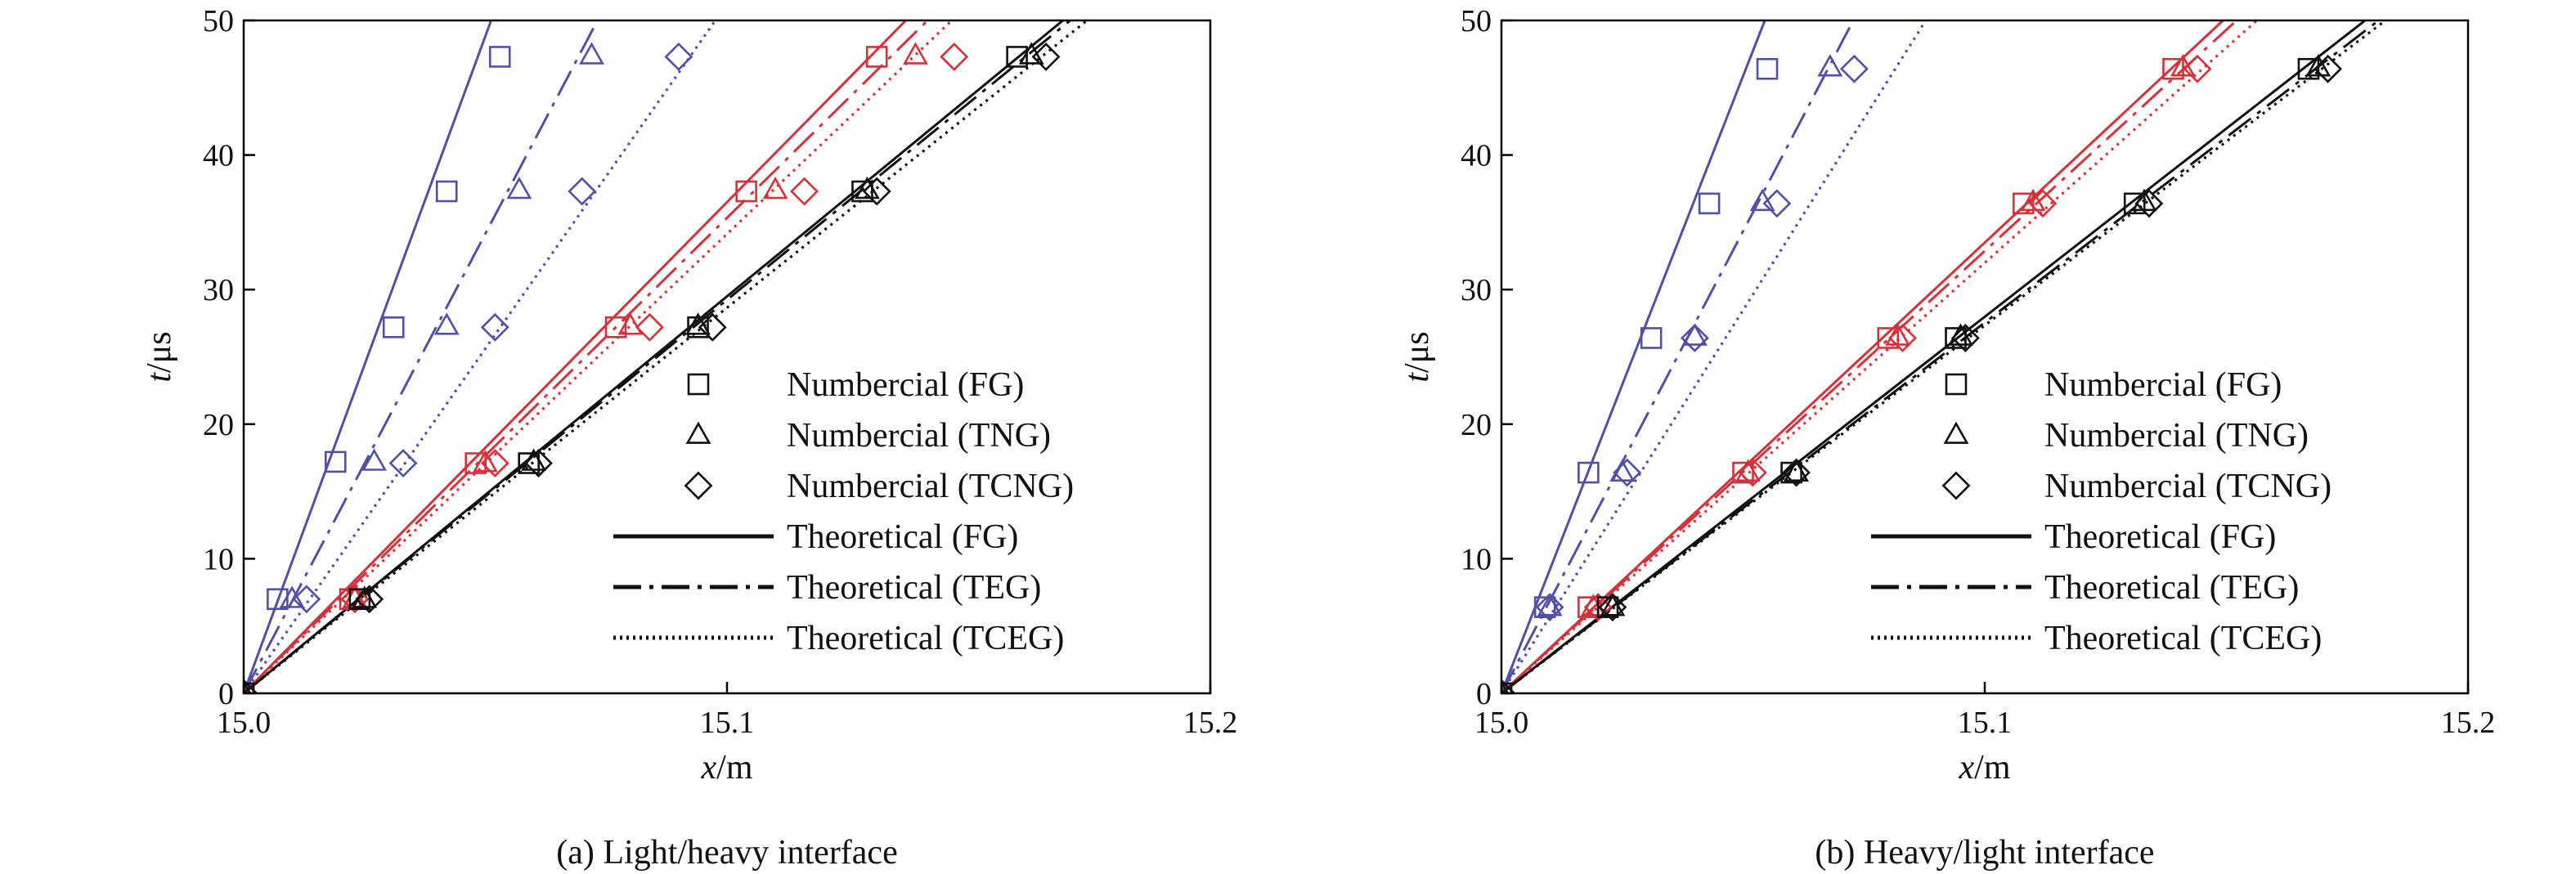 This screenshot has height=874, width=2576. What do you see at coordinates (1476, 156) in the screenshot?
I see `y-tick-label: 40` at bounding box center [1476, 156].